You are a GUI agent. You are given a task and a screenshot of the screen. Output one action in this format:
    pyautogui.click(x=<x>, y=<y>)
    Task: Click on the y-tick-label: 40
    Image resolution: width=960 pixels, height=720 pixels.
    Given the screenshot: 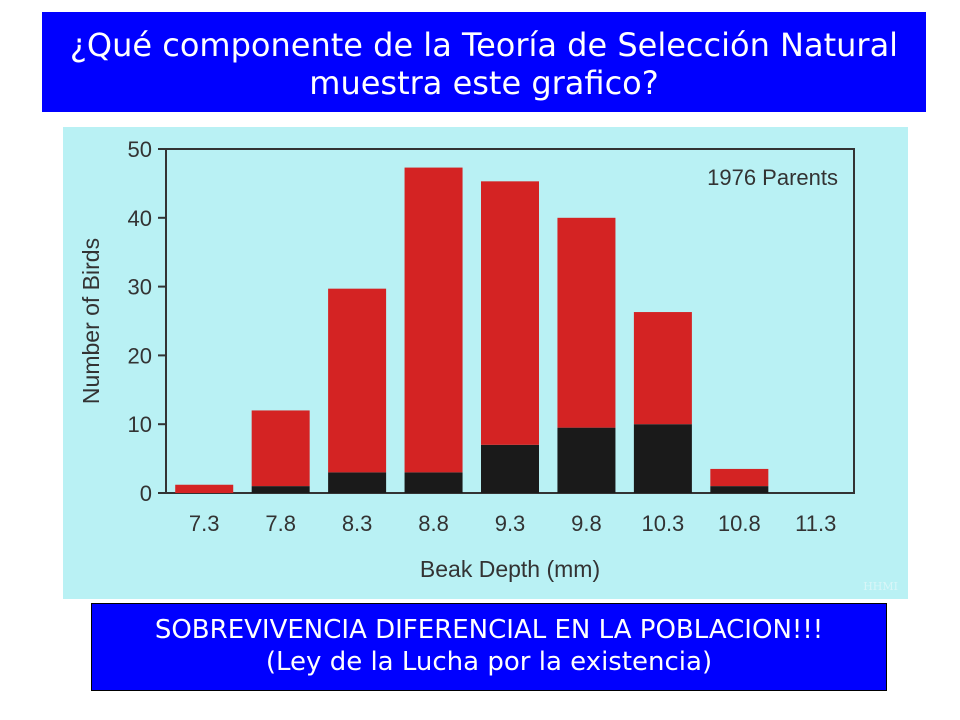 What is the action you would take?
    pyautogui.click(x=140, y=218)
    